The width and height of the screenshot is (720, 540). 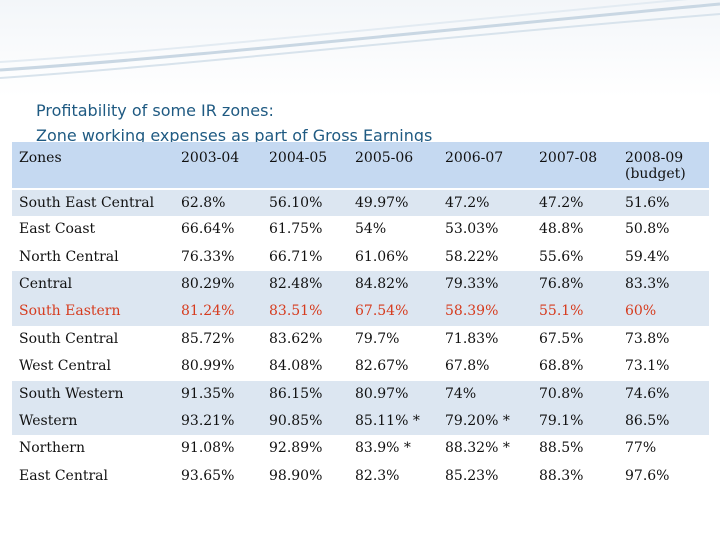 What do you see at coordinates (296, 393) in the screenshot?
I see `table-cell: 86.15%` at bounding box center [296, 393].